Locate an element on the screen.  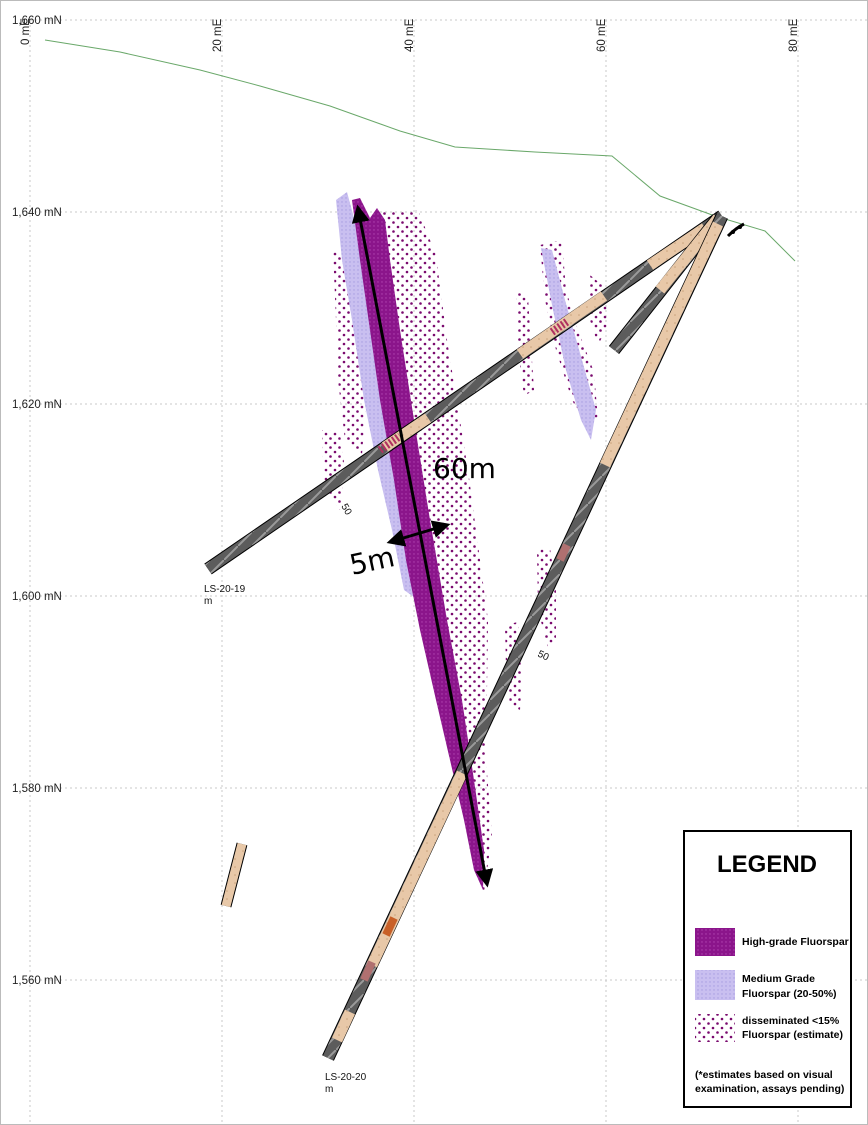
length-label: 60m is located at coordinates (464, 468).